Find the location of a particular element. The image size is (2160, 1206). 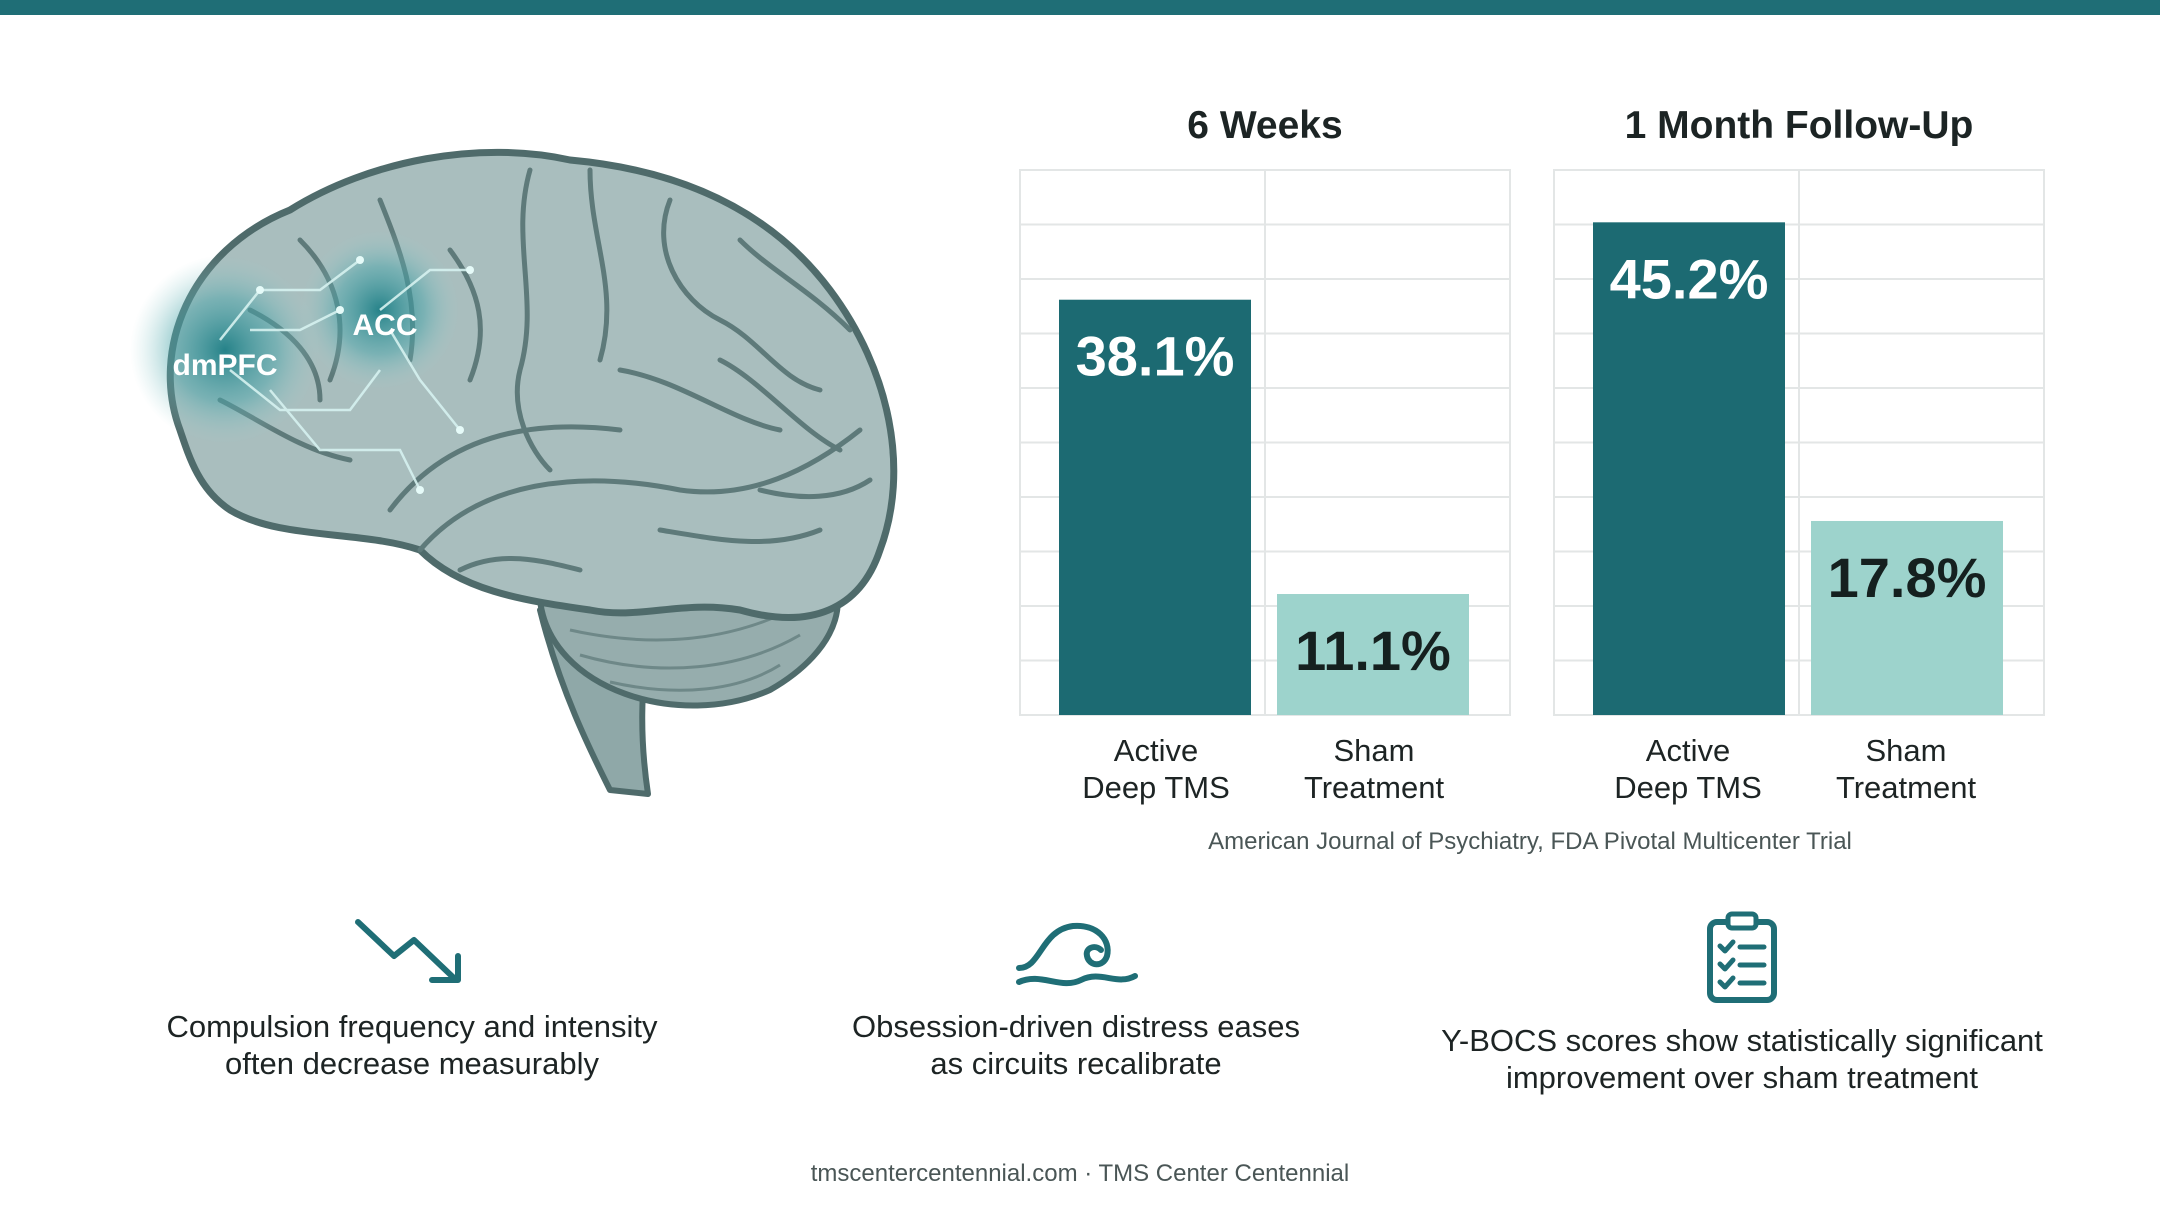

trend-down-icon is located at coordinates (408, 951).